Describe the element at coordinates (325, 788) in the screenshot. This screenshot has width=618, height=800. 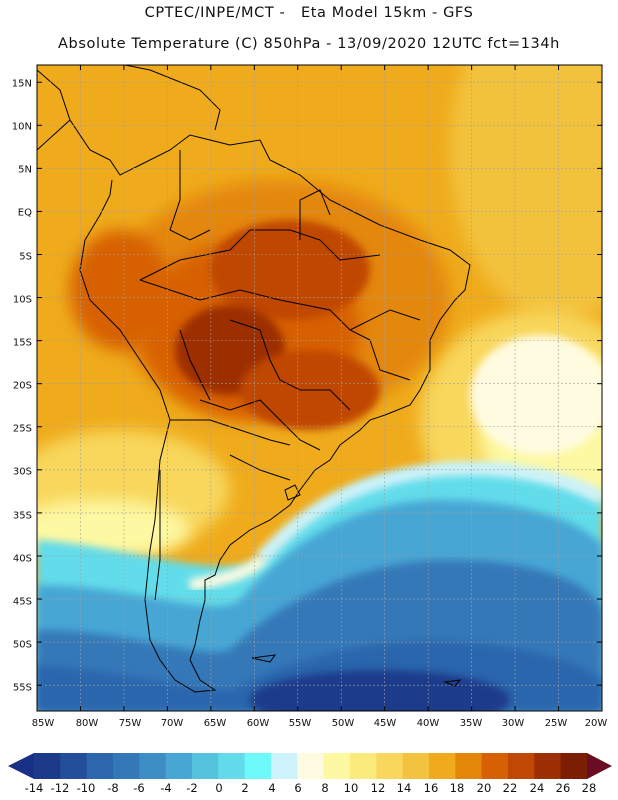
I see `colorbar-label: 8` at that location.